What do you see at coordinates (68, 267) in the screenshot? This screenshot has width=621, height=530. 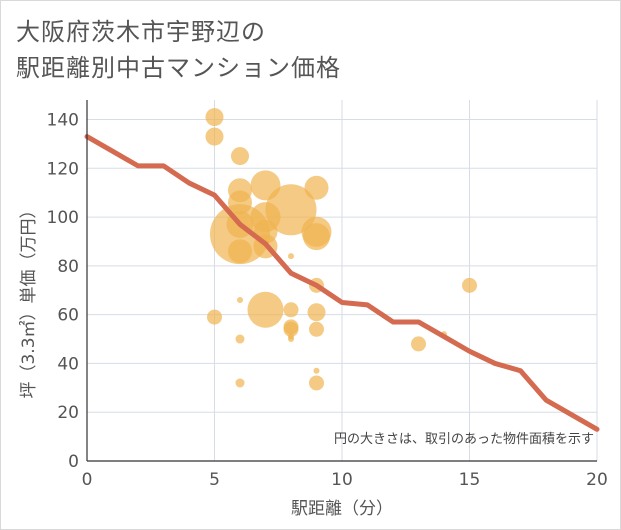 I see `y-tick-label: 80` at bounding box center [68, 267].